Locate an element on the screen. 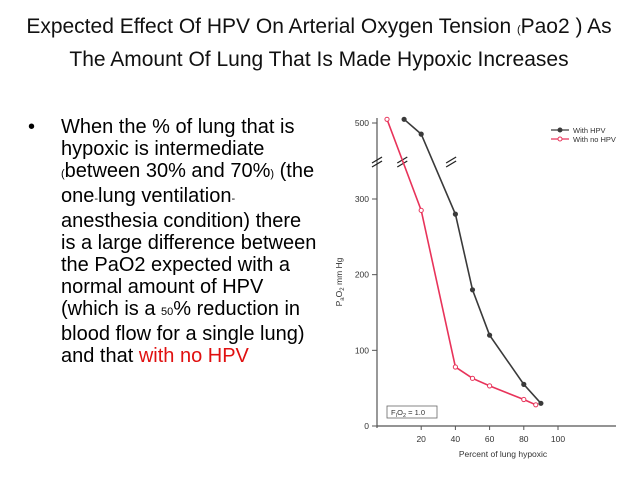 The height and width of the screenshot is (478, 638). y-axis-title-part: mm Hg is located at coordinates (339, 272).